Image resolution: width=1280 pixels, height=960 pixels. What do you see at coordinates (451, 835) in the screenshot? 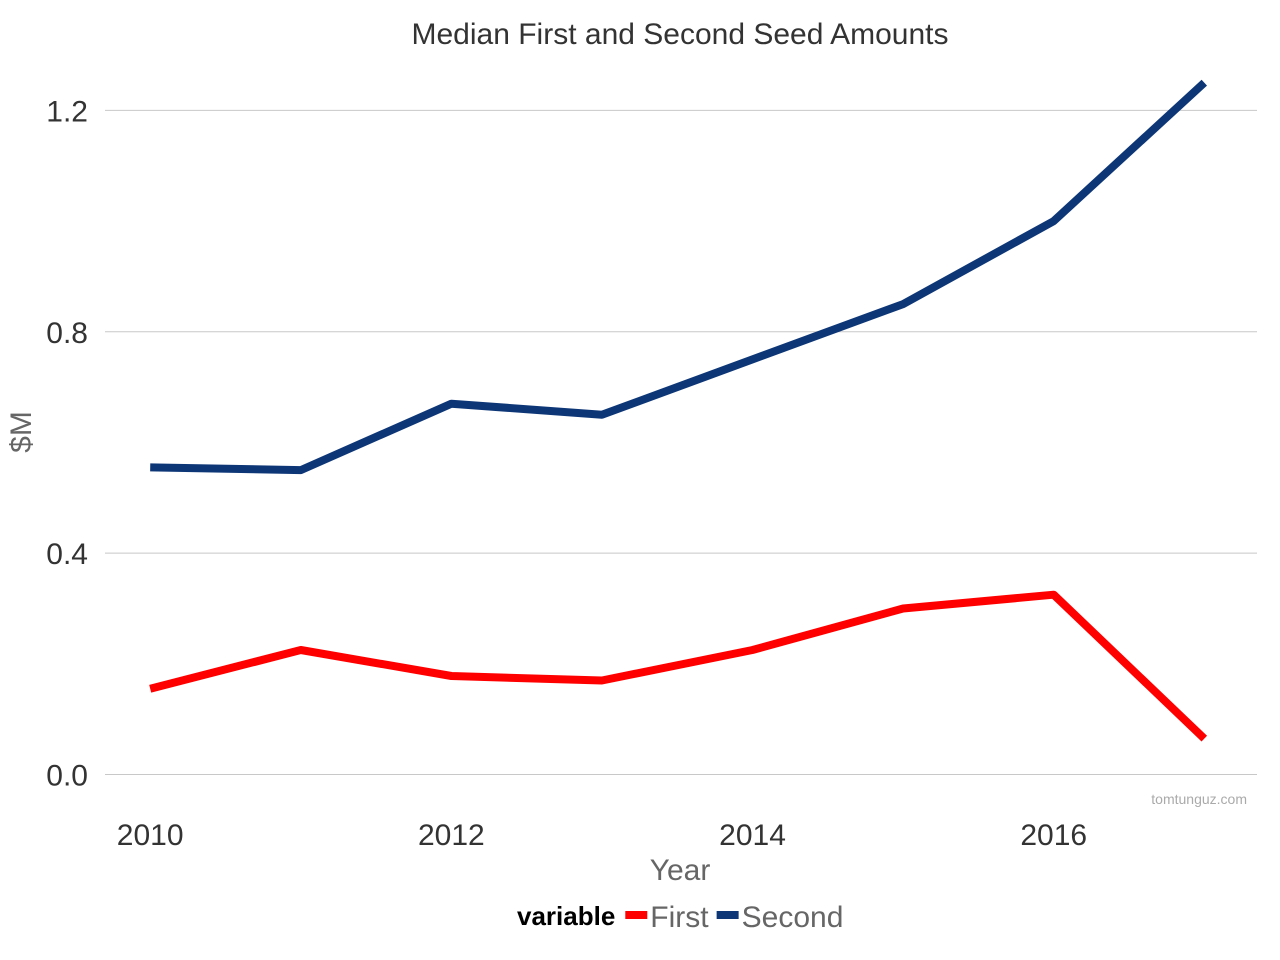
I see `x-tick-label: 2012` at bounding box center [451, 835].